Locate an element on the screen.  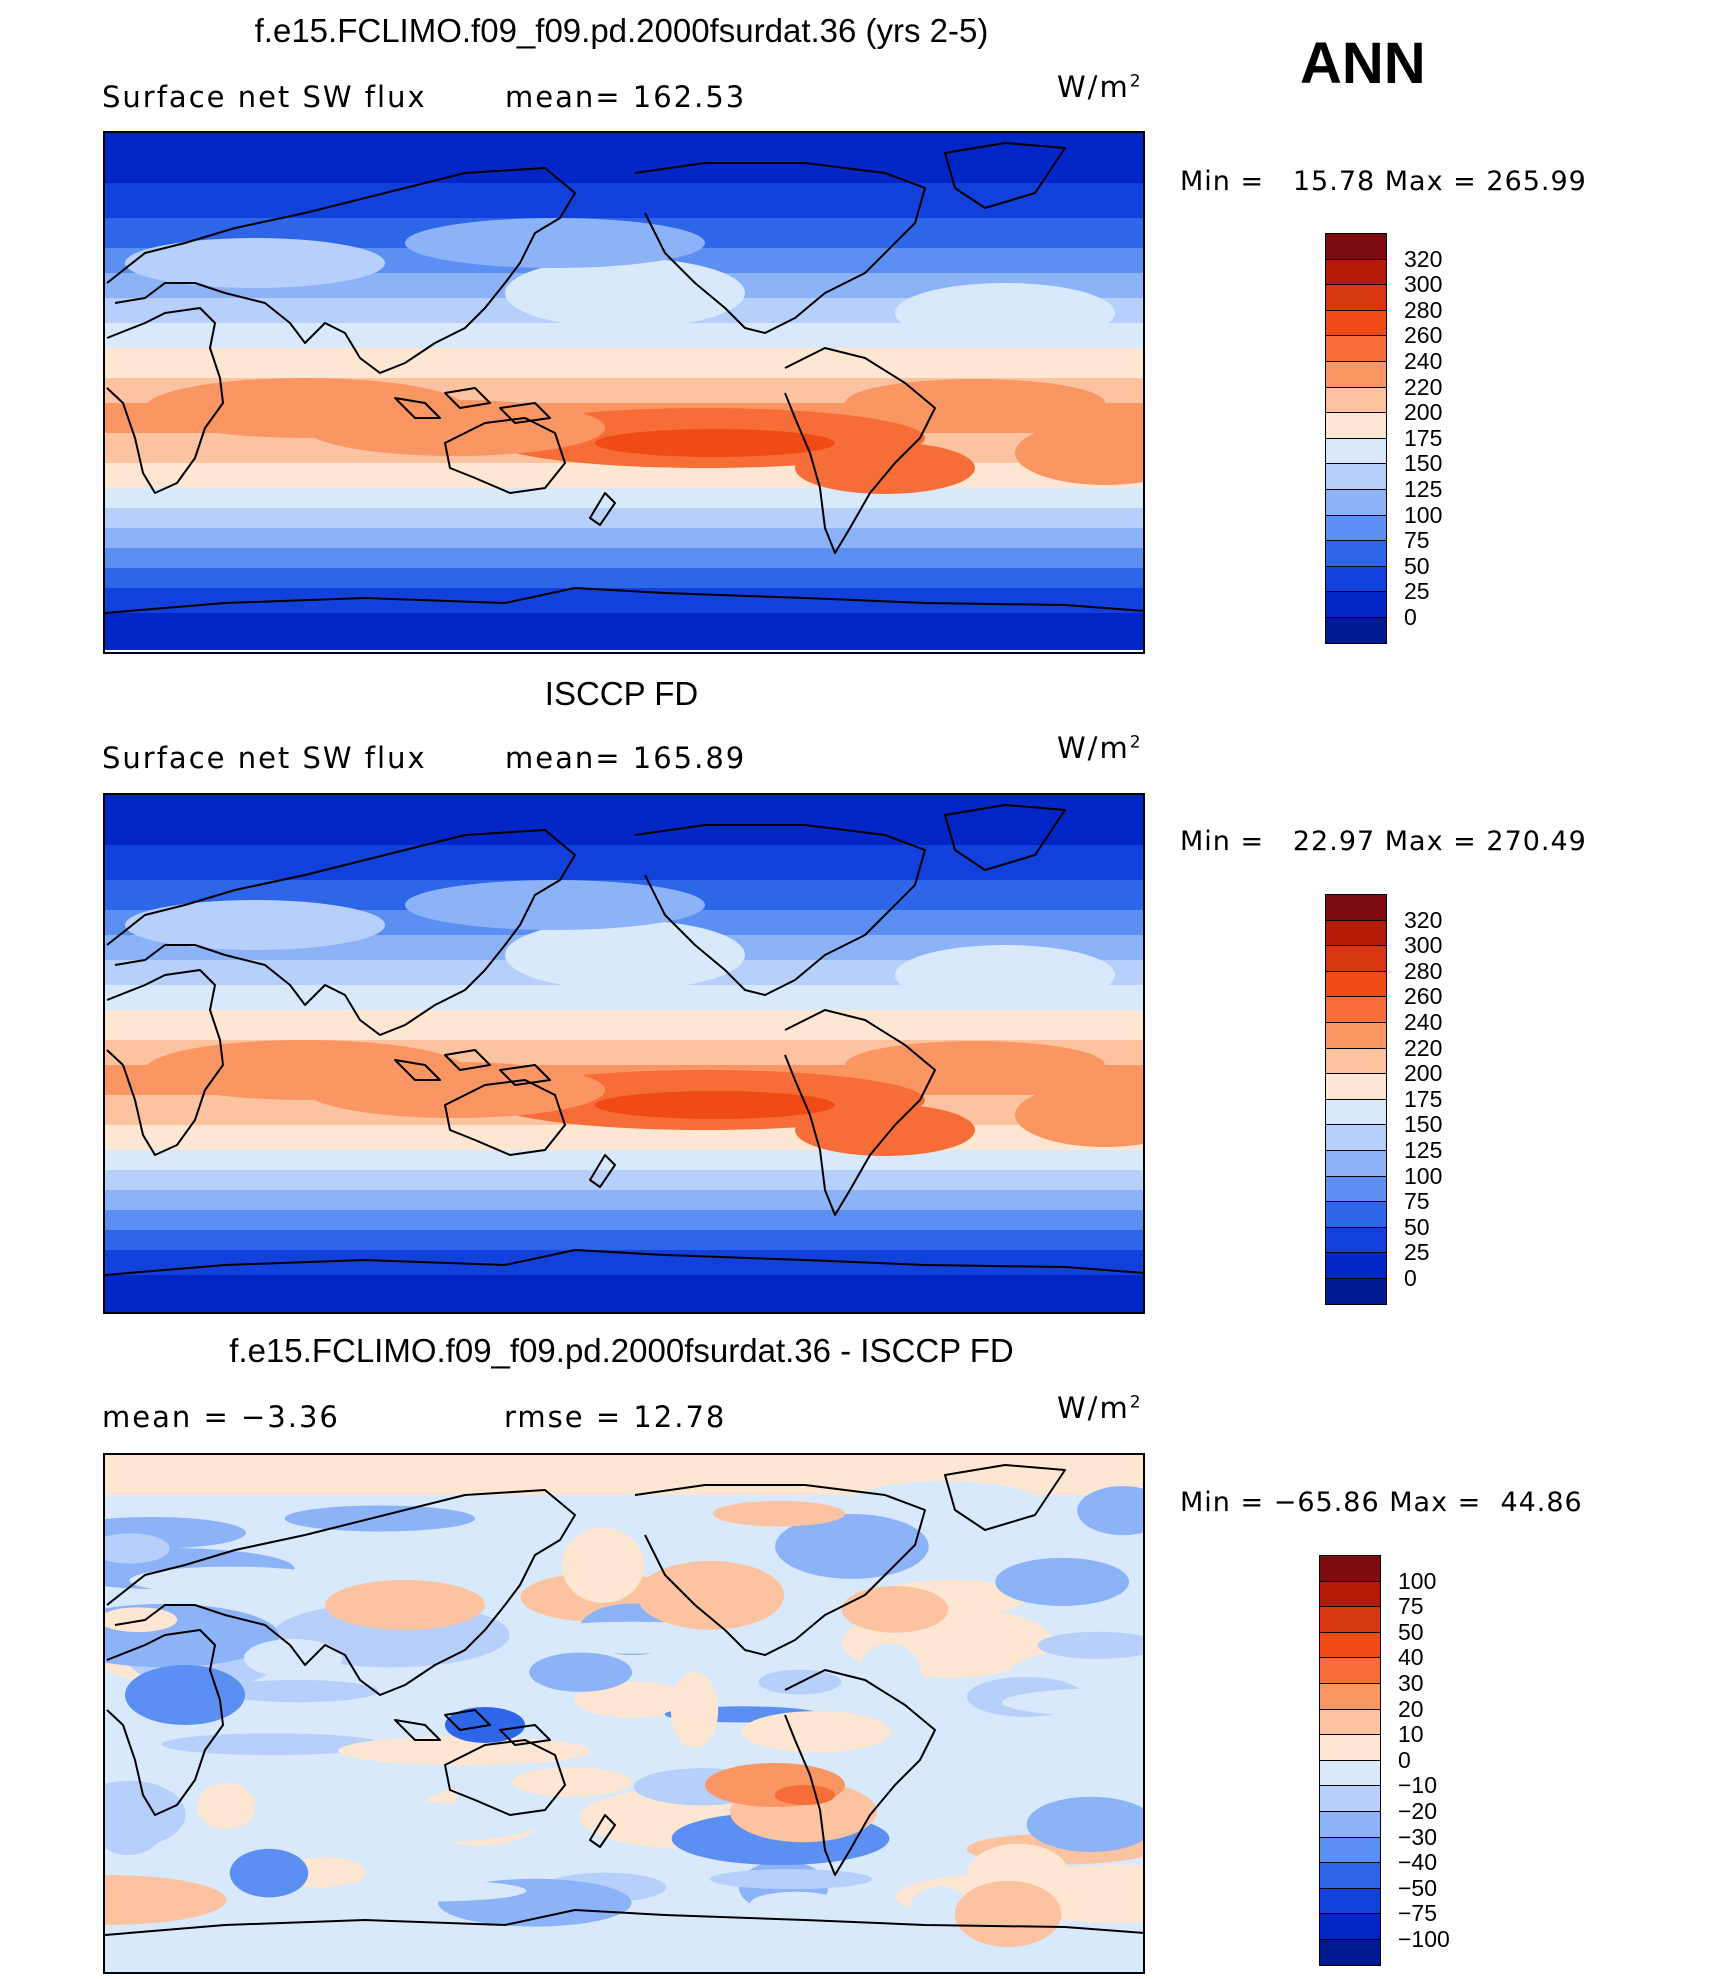
colorbar-tick-label: 240 is located at coordinates (1423, 1022).